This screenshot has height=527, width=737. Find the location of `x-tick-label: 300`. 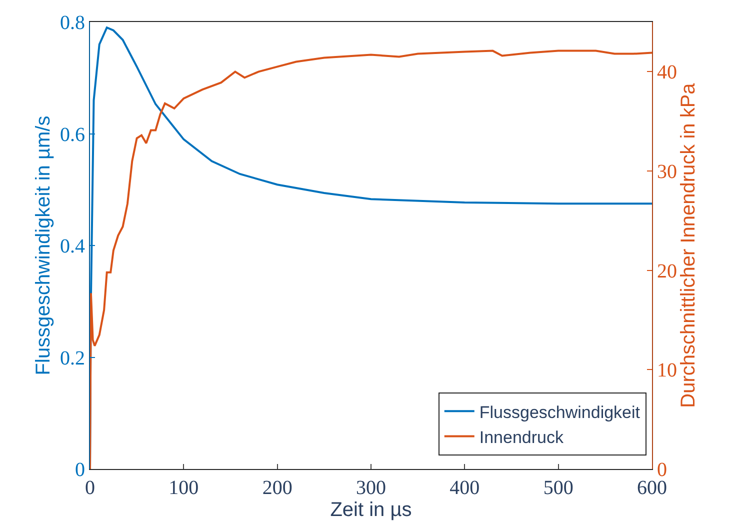

x-tick-label: 300 is located at coordinates (371, 488).